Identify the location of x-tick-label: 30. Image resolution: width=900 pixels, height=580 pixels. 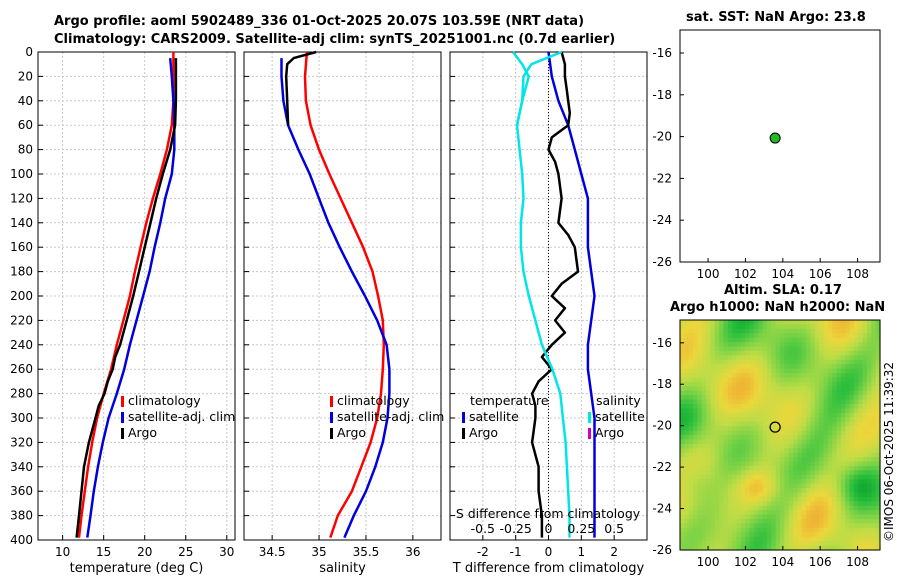
(226, 552).